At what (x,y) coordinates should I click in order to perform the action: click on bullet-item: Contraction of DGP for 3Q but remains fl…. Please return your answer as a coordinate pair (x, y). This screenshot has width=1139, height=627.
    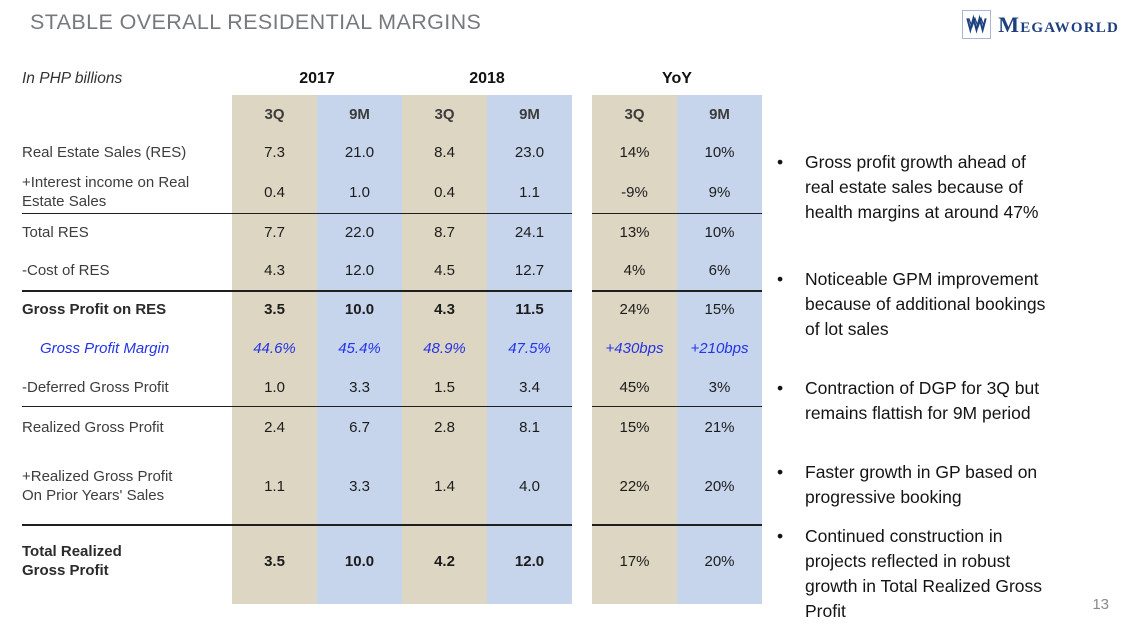
    Looking at the image, I should click on (916, 401).